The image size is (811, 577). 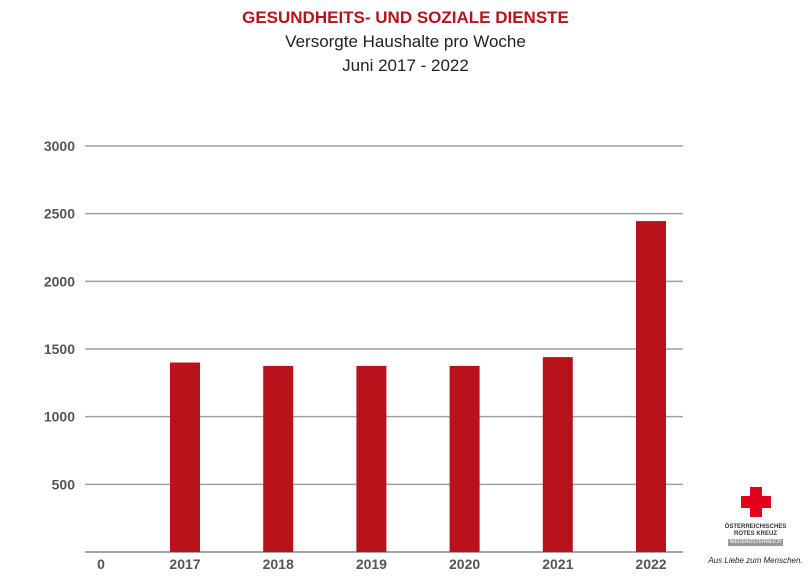 I want to click on x-tick-label: 2018, so click(x=278, y=564).